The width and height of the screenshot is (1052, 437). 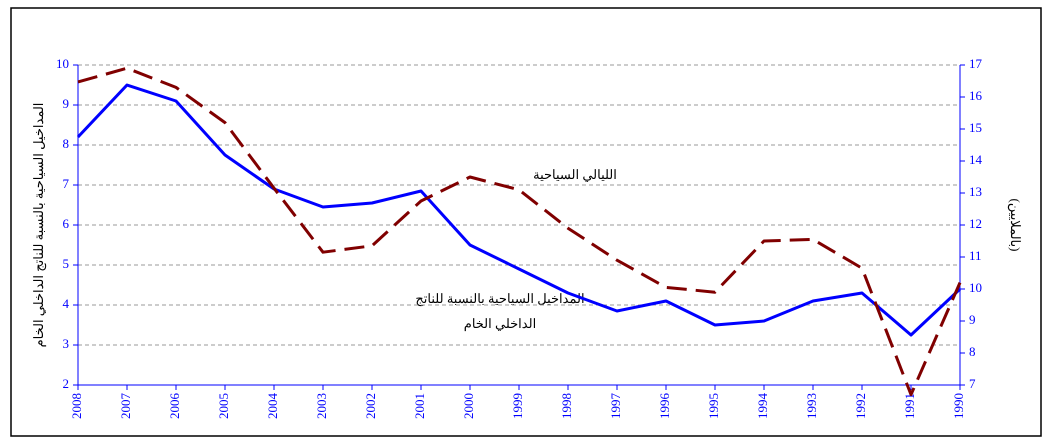 What do you see at coordinates (860, 406) in the screenshot?
I see `x-tick-label: 1992` at bounding box center [860, 406].